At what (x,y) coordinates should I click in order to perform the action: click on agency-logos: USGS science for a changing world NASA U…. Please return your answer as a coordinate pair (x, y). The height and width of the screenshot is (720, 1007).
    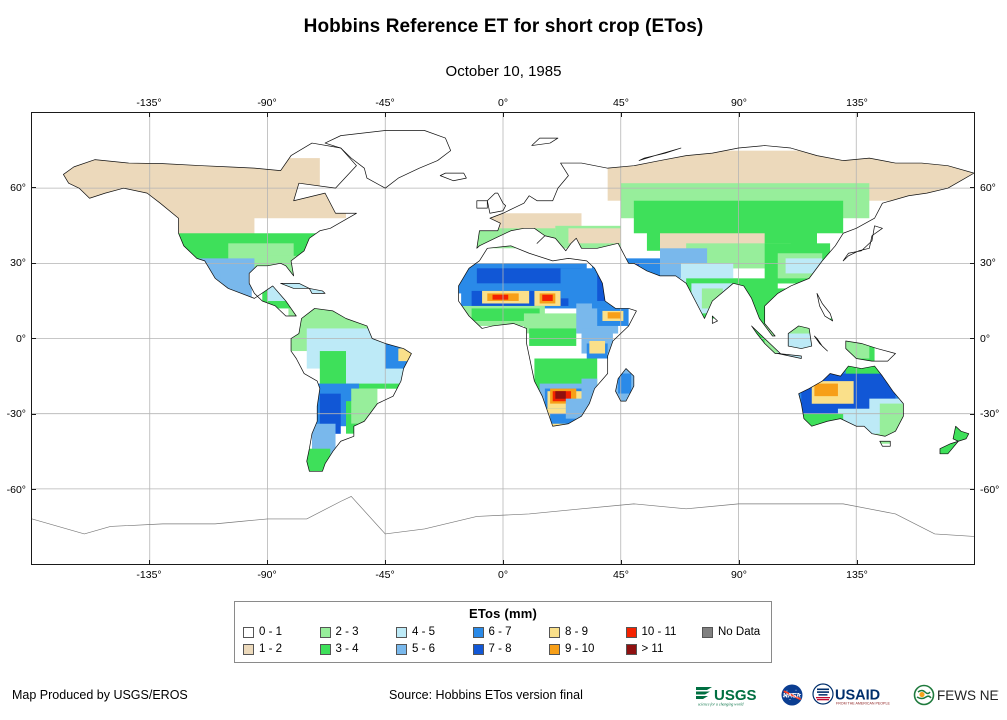
    Looking at the image, I should click on (847, 695).